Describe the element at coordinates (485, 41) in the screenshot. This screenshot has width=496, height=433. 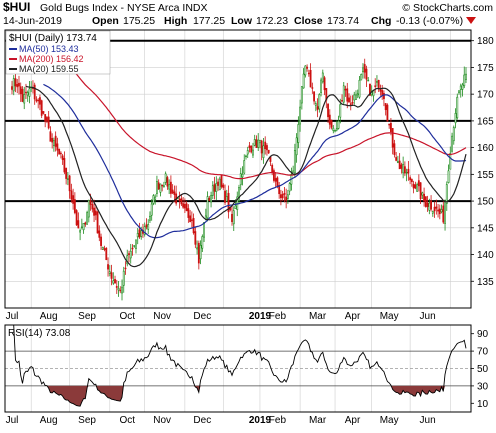
I see `price-tick-label: 180` at that location.